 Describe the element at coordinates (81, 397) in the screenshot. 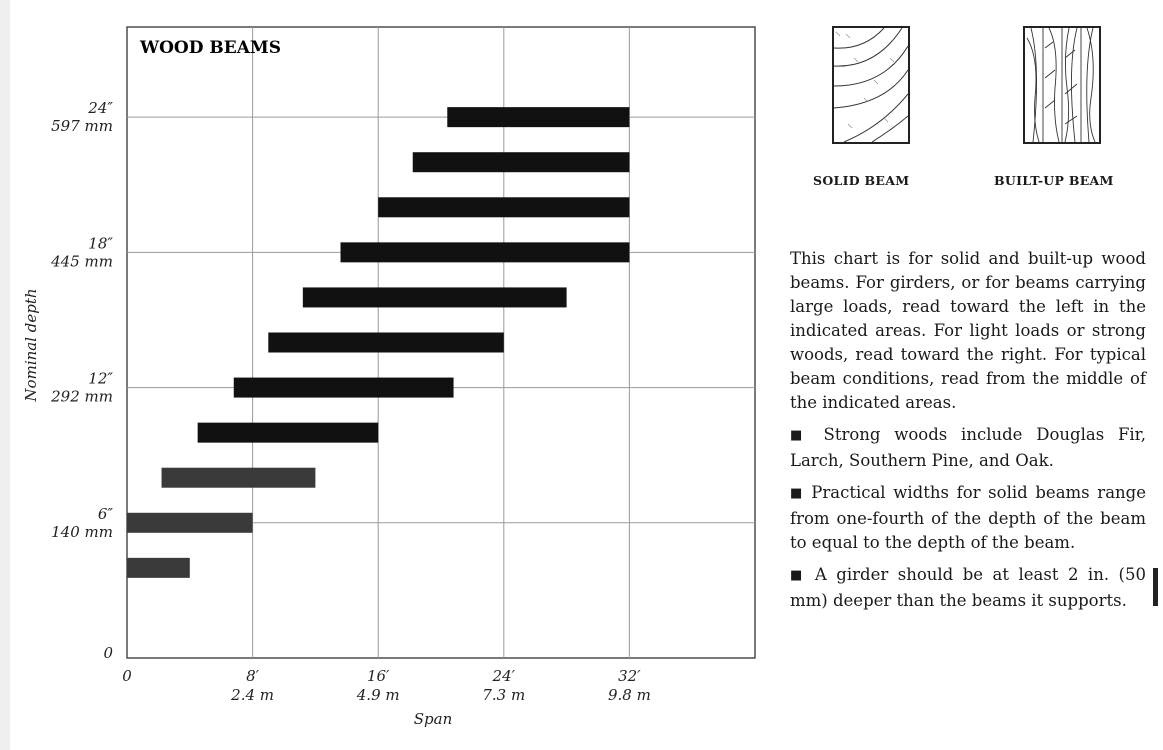

I see `y-tick-metric-label: 292 mm` at that location.